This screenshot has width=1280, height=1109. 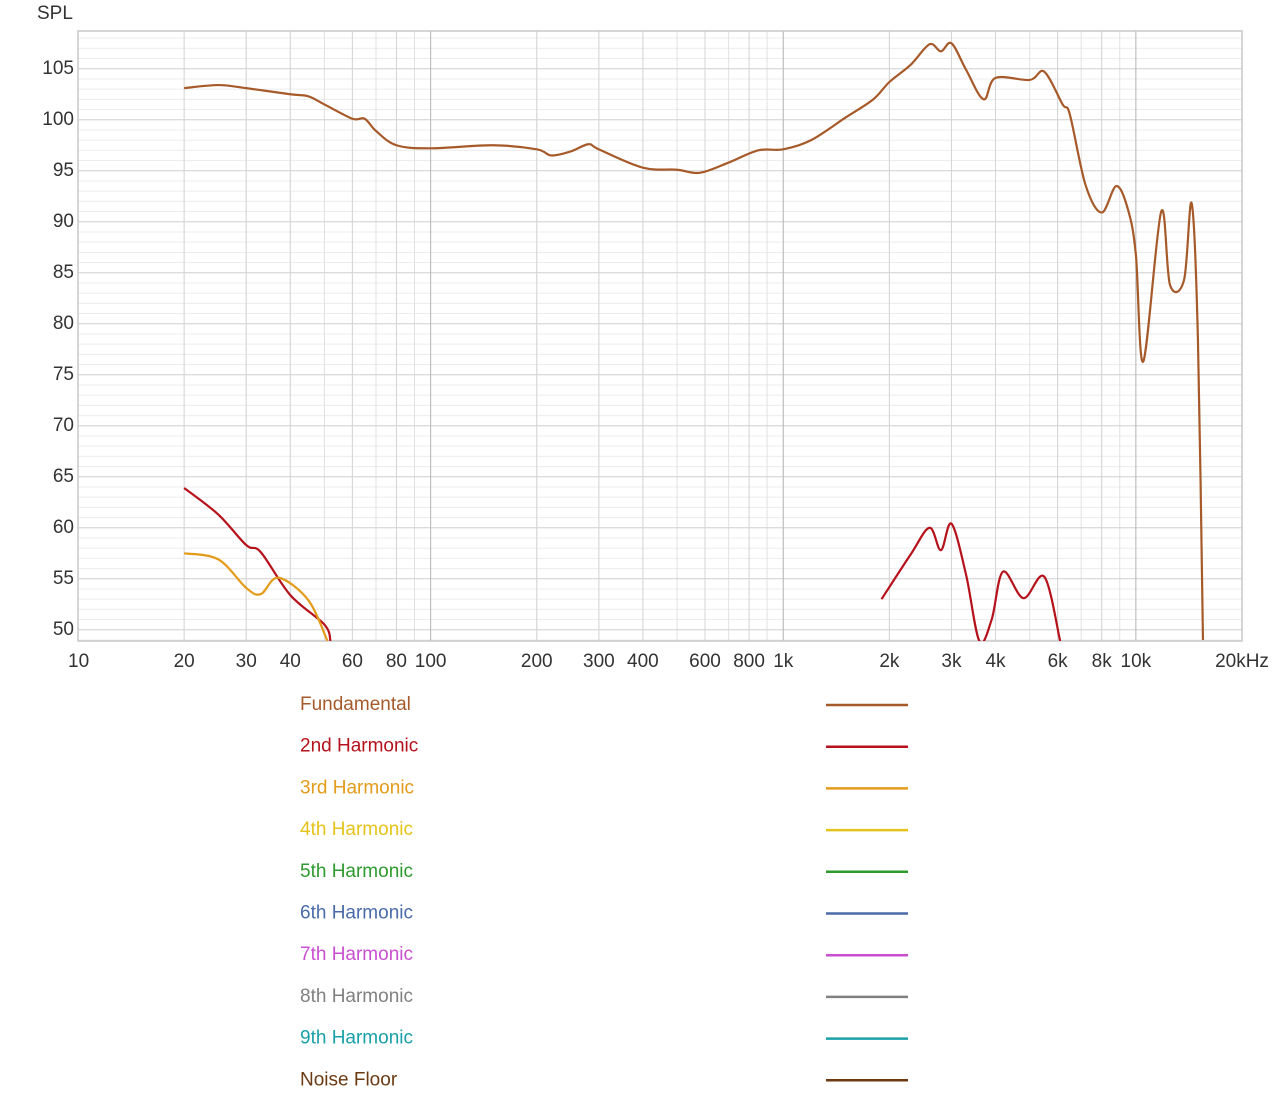 I want to click on legend-label: 6th Harmonic, so click(x=356, y=913).